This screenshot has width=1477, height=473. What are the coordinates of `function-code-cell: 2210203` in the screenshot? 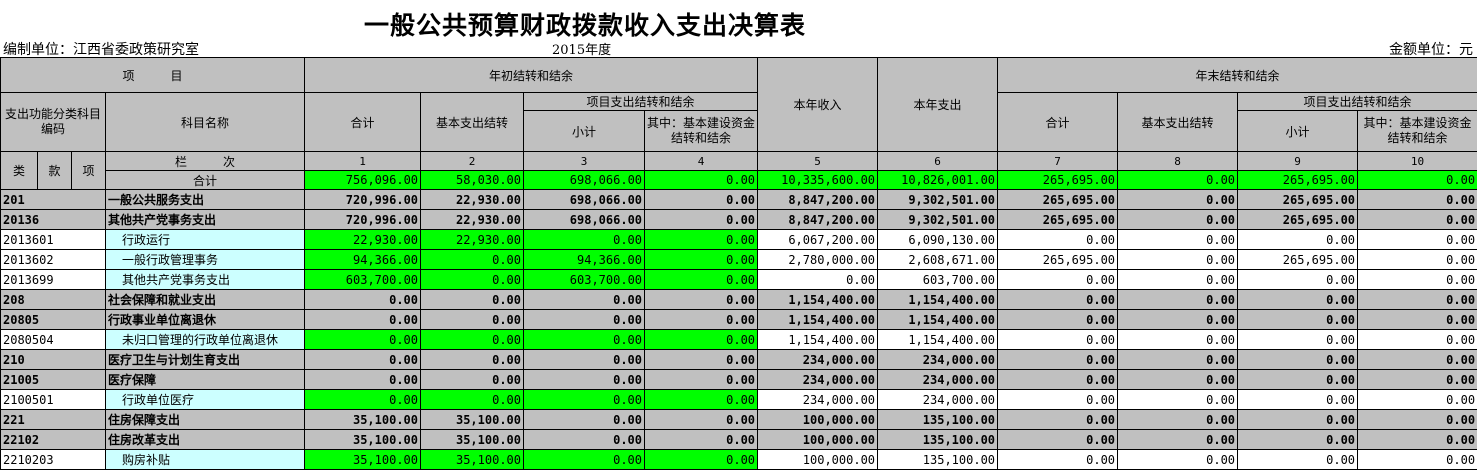 It's located at (53, 459).